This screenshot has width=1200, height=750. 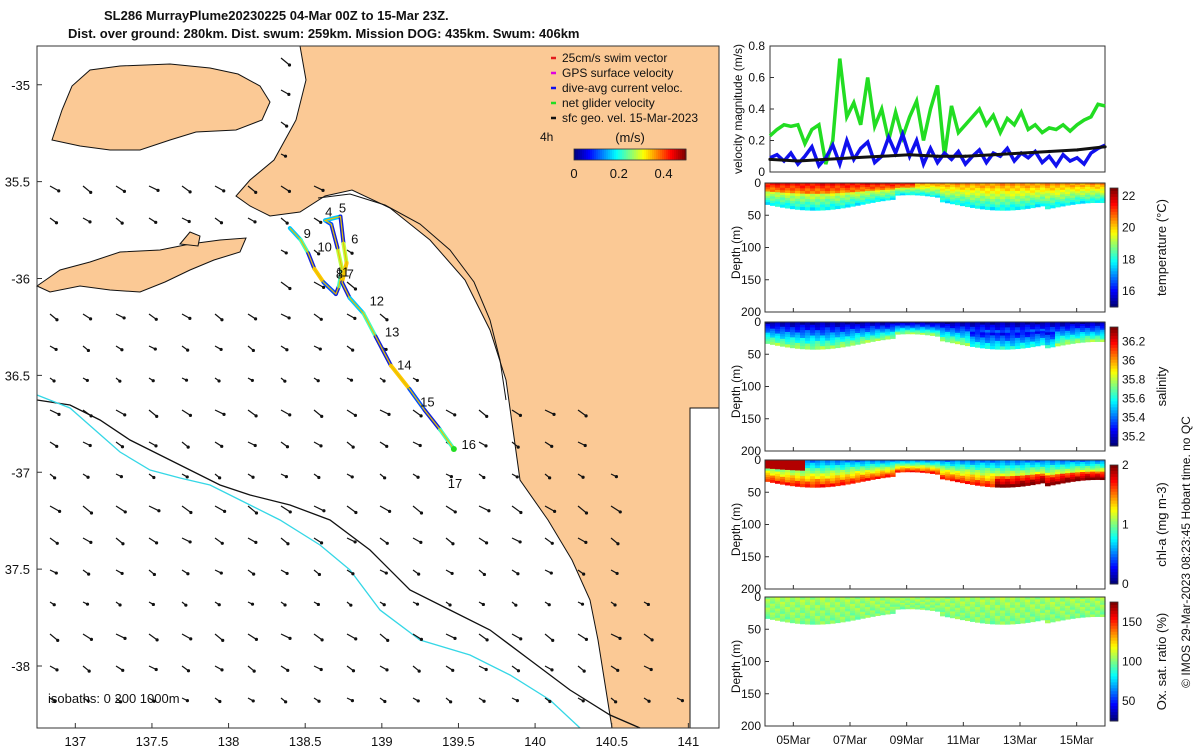 I want to click on section-colorbar-tick-label: 18, so click(x=1129, y=259).